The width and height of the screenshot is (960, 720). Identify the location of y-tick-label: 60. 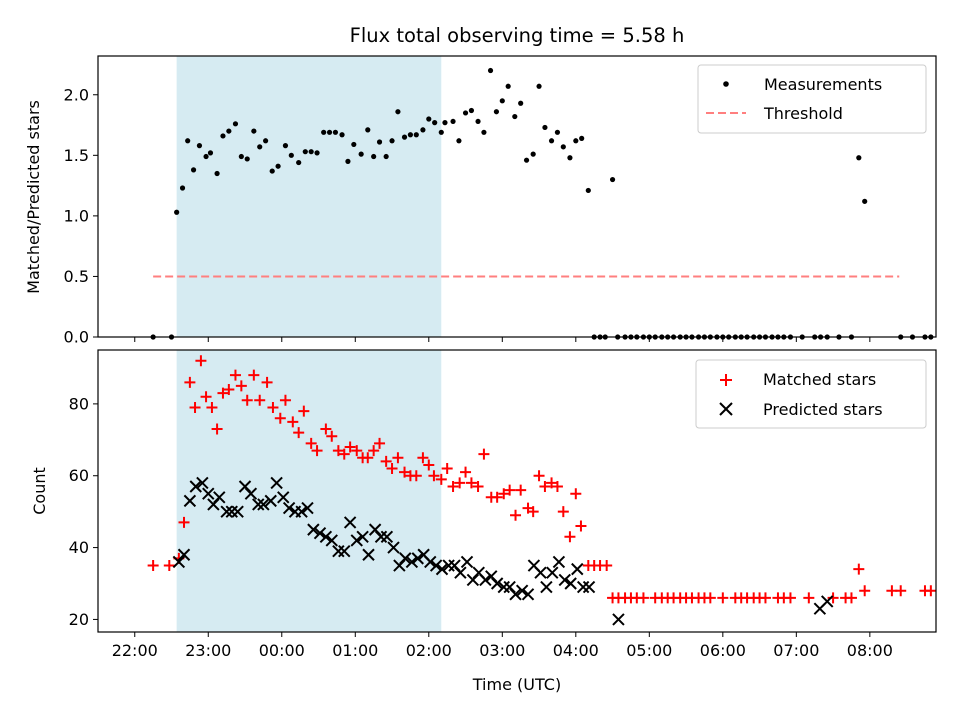
(79, 475).